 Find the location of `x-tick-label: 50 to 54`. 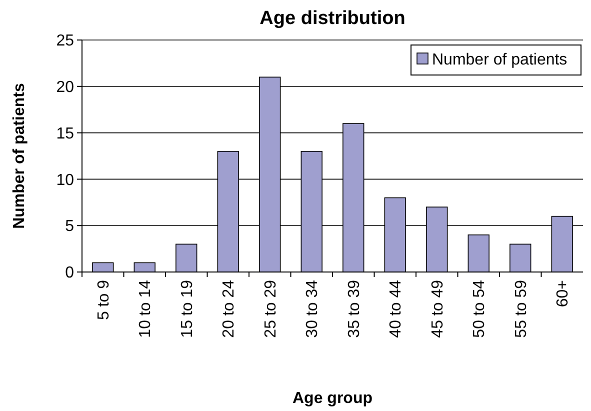

x-tick-label: 50 to 54 is located at coordinates (479, 309).